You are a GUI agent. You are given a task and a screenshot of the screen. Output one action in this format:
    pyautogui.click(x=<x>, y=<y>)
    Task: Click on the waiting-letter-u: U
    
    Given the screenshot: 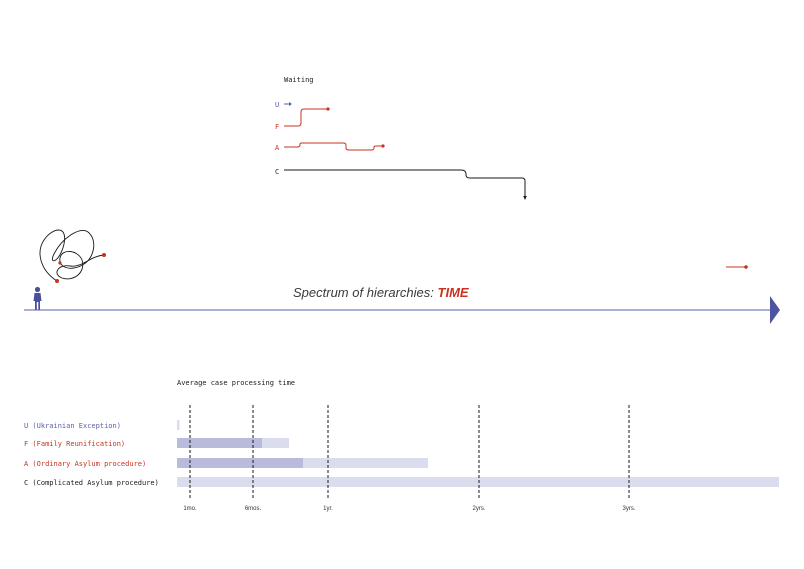 What is the action you would take?
    pyautogui.click(x=277, y=105)
    